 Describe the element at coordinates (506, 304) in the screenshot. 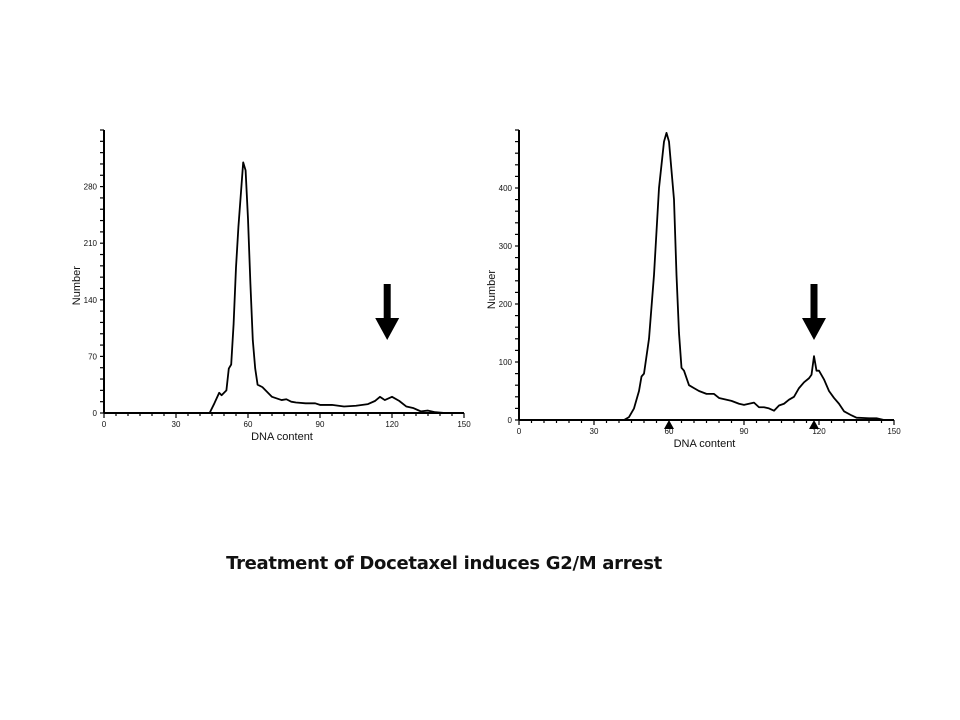

I see `y-tick-label: 200` at that location.